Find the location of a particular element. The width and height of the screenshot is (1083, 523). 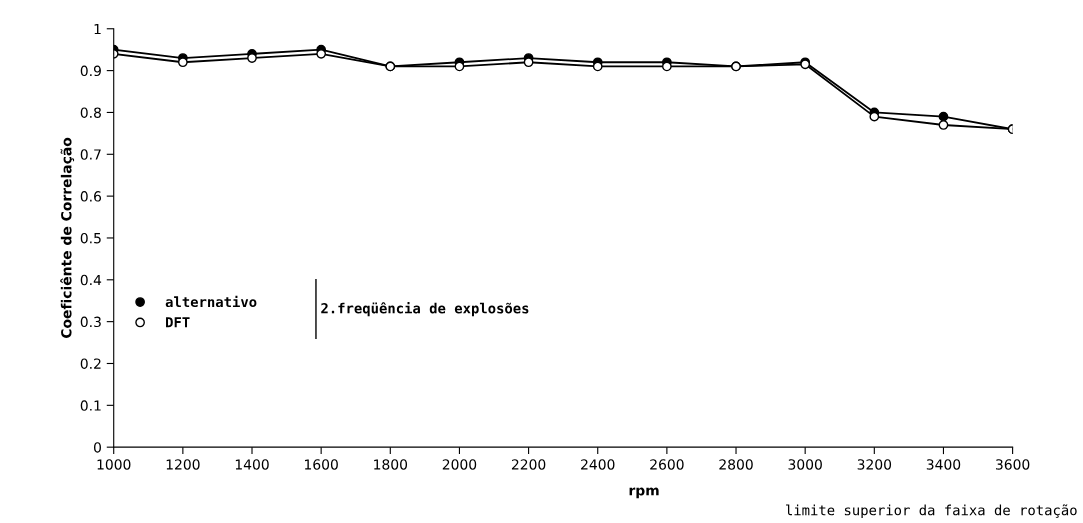

y-tick-label: 0.4 is located at coordinates (91, 280).